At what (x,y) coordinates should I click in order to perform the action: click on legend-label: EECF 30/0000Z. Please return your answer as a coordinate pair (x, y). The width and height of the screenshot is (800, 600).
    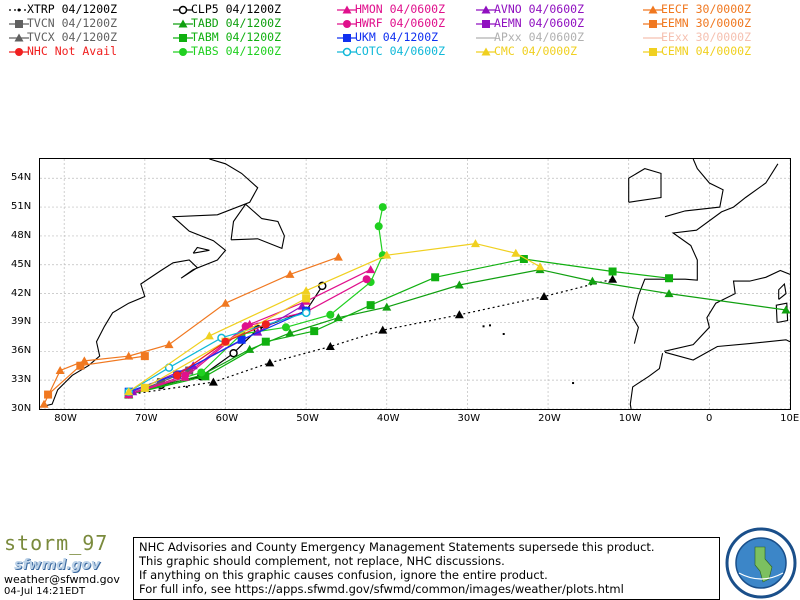
    Looking at the image, I should click on (706, 9).